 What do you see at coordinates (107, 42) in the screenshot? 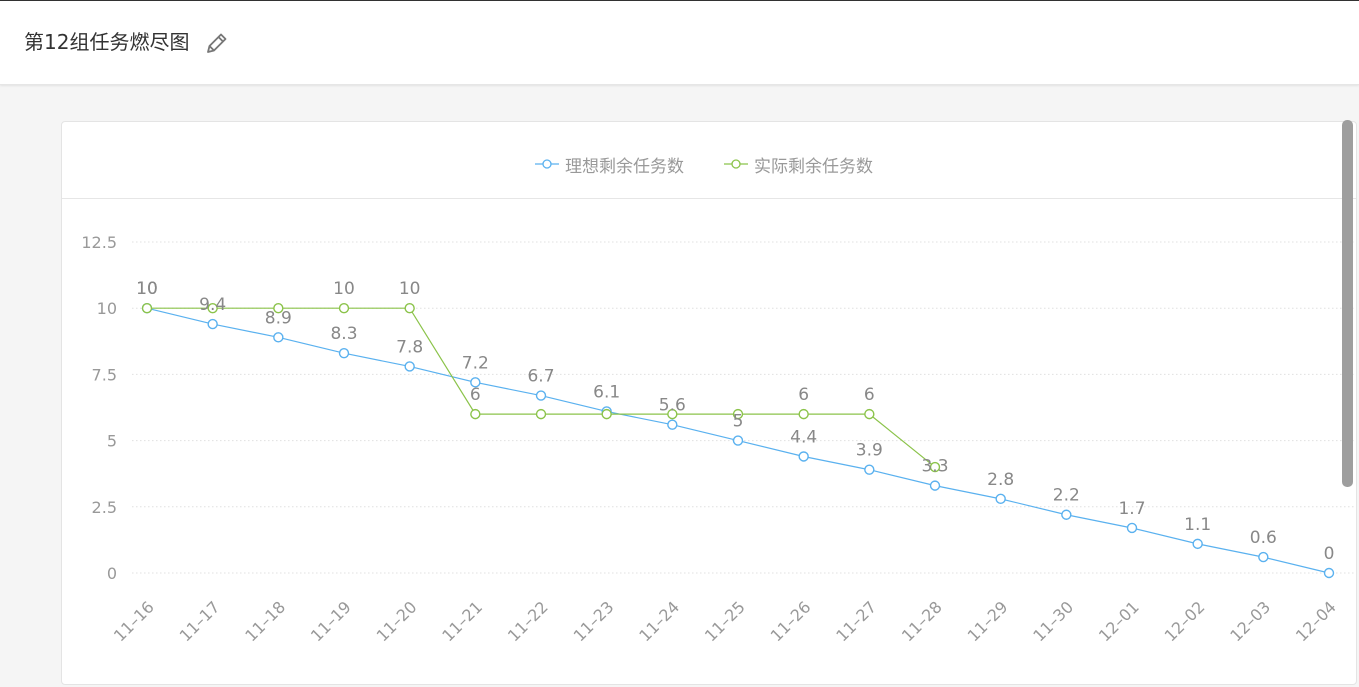
I see `page-title: 第12组任务燃尽图` at bounding box center [107, 42].